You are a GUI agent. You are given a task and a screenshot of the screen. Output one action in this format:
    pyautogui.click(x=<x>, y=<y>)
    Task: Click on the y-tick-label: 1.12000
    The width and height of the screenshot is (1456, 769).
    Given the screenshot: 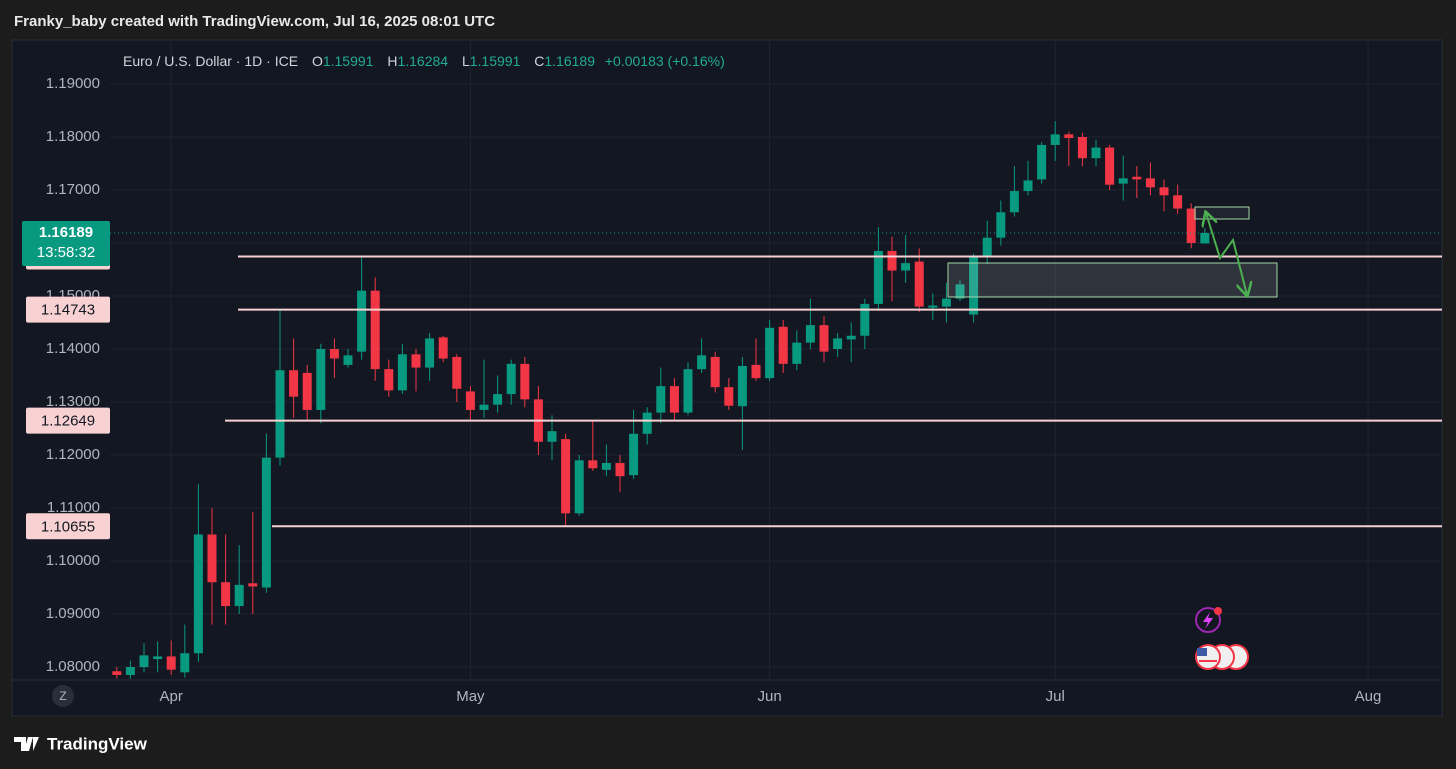 What is the action you would take?
    pyautogui.click(x=73, y=454)
    